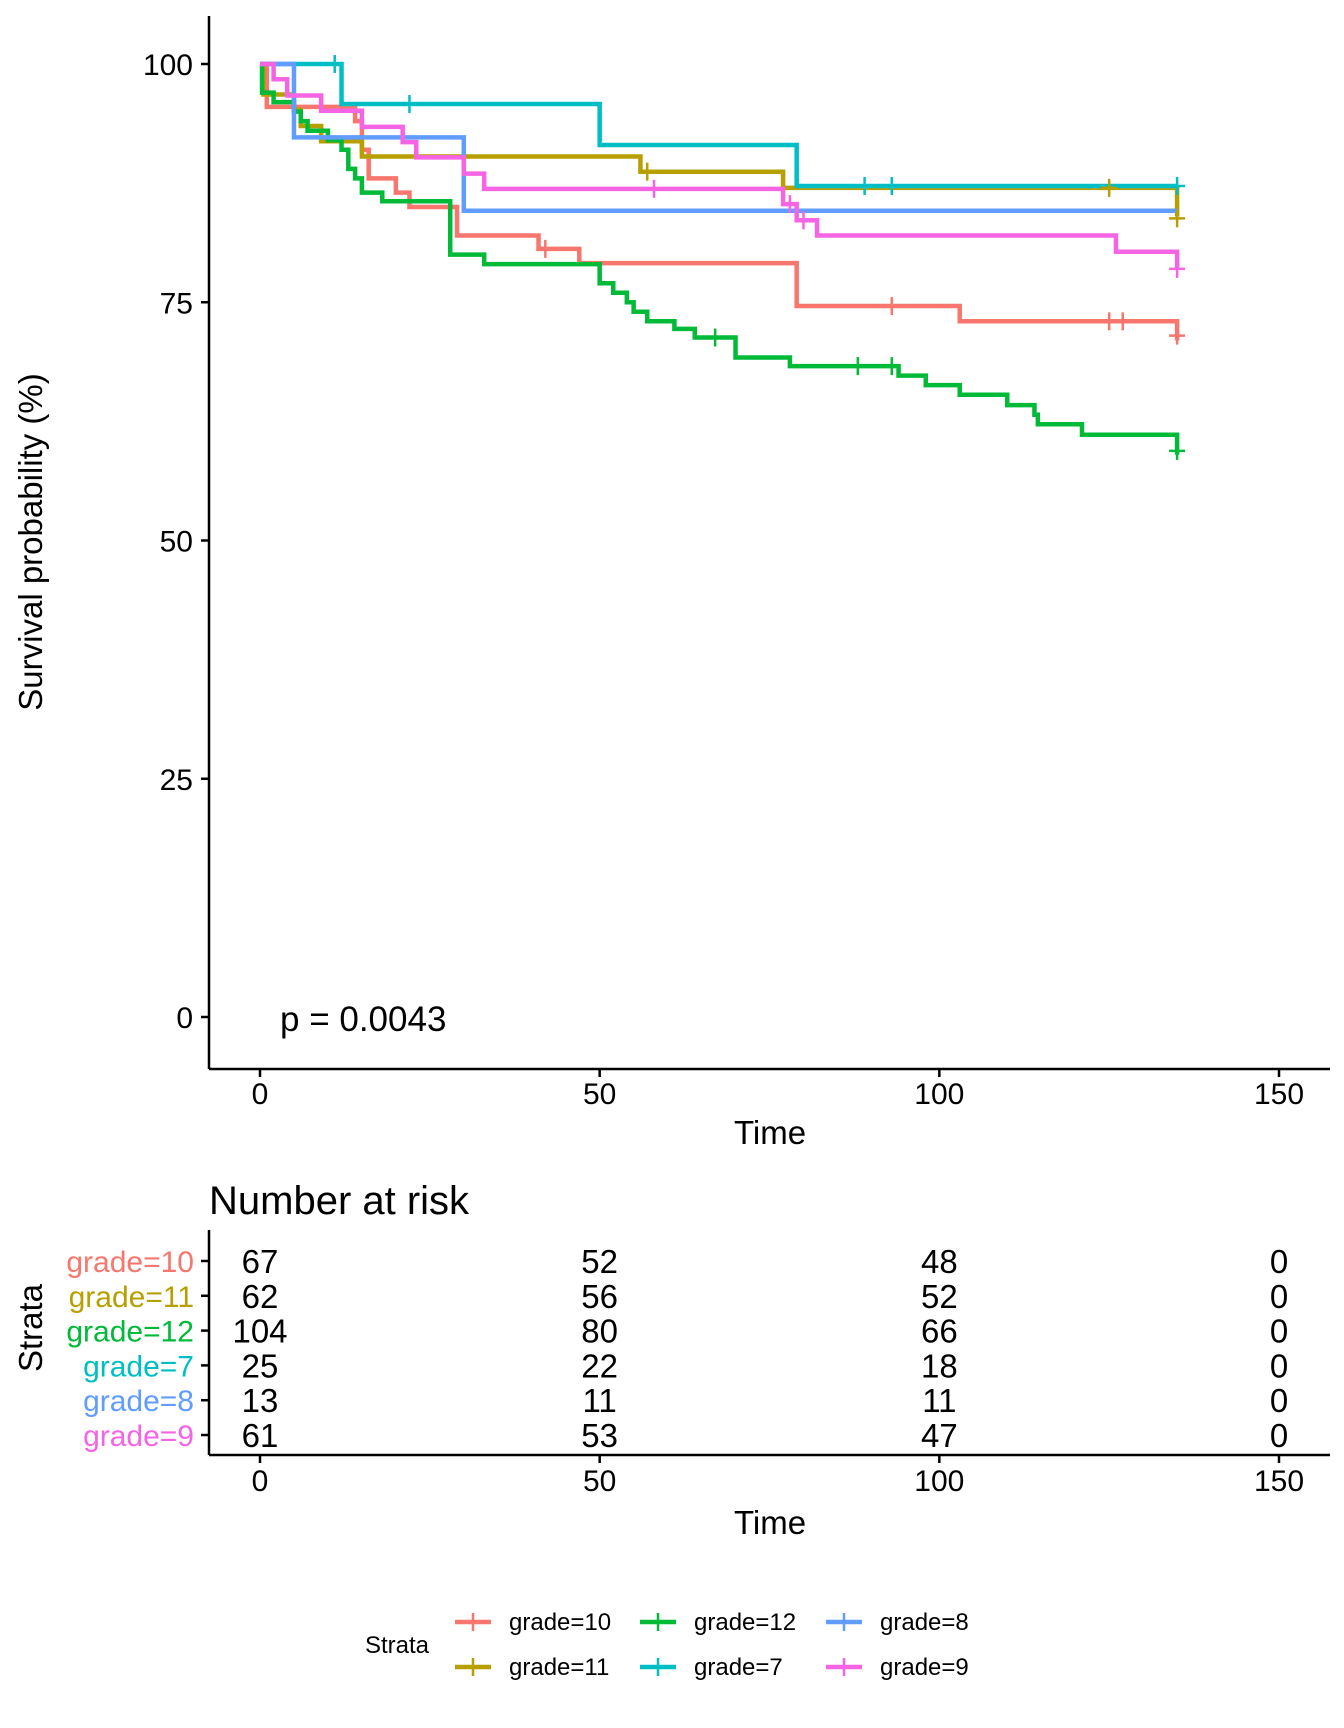 This screenshot has width=1344, height=1728. I want to click on risk-cell-grade-10: 48, so click(939, 1261).